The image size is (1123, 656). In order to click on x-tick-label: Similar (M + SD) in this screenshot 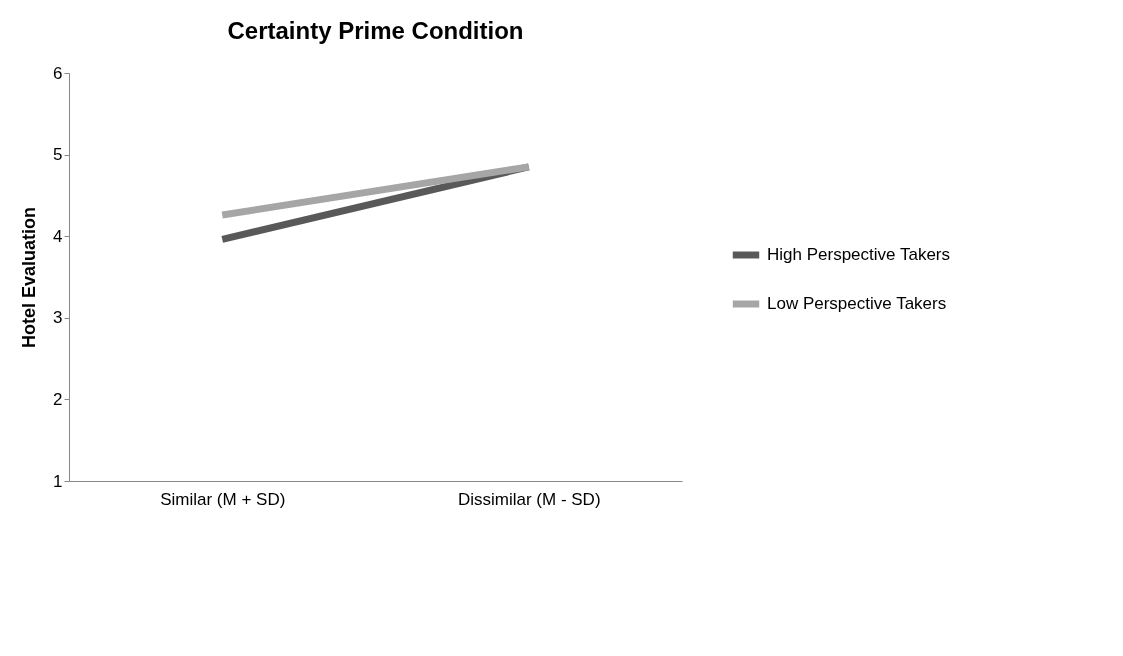, I will do `click(223, 499)`.